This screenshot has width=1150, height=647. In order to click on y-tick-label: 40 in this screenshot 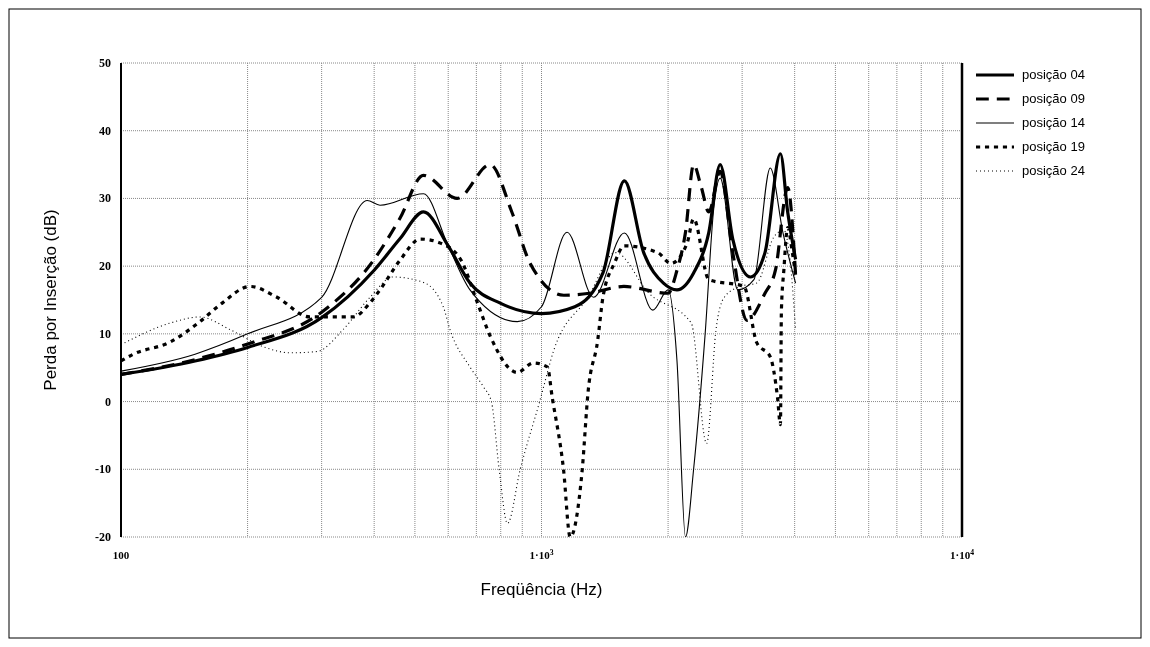, I will do `click(105, 130)`.